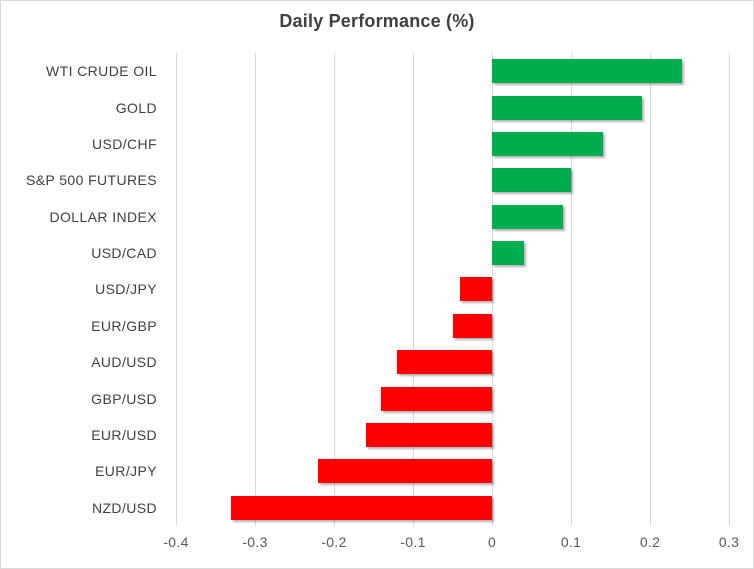 The width and height of the screenshot is (754, 569). What do you see at coordinates (451, 545) in the screenshot?
I see `x-axis: -0.4 -0.3 -0.2 -0.1 0 0.1 0.2 0.3` at bounding box center [451, 545].